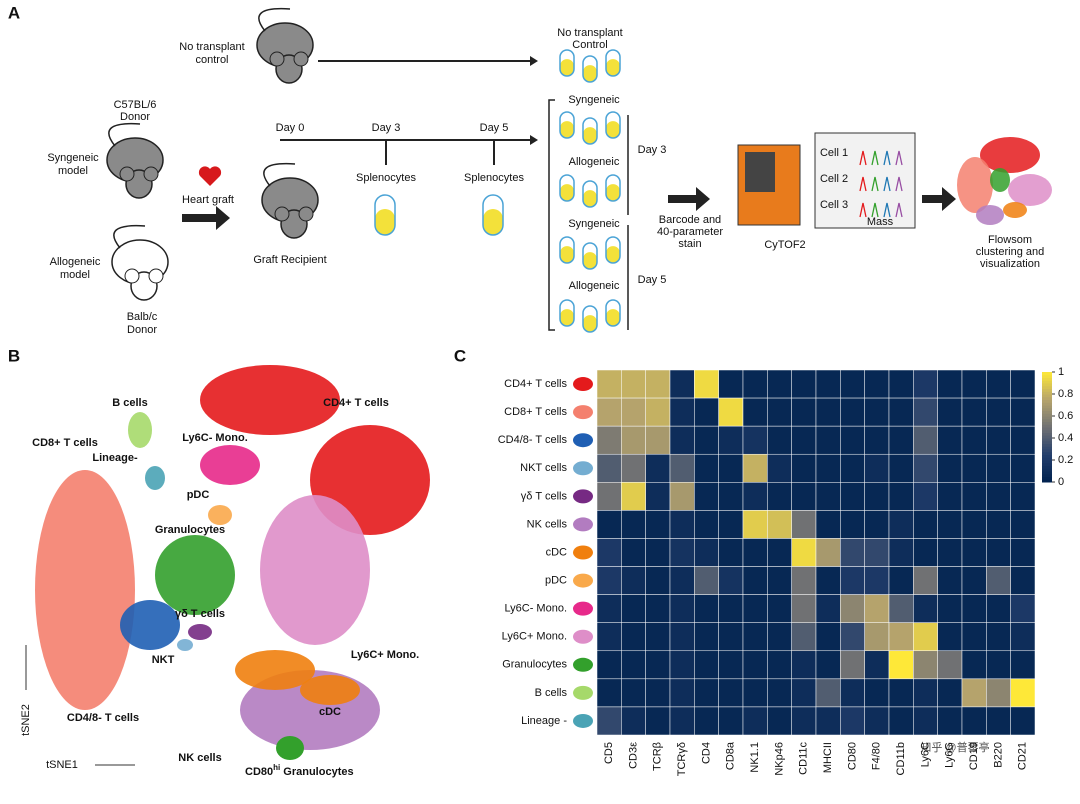 Image resolution: width=1080 pixels, height=804 pixels. What do you see at coordinates (1023, 756) in the screenshot?
I see `column-label: CD21` at bounding box center [1023, 756].